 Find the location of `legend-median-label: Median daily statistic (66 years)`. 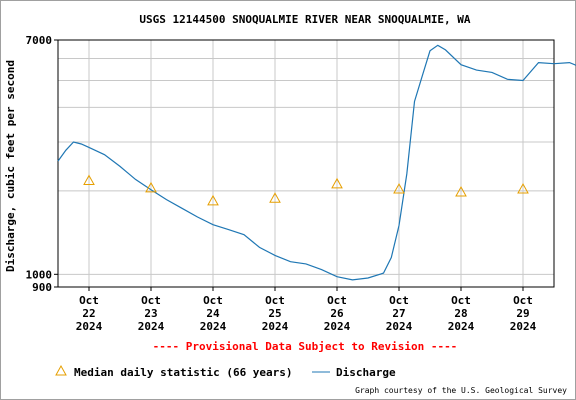

legend-median-label: Median daily statistic (66 years) is located at coordinates (183, 372).